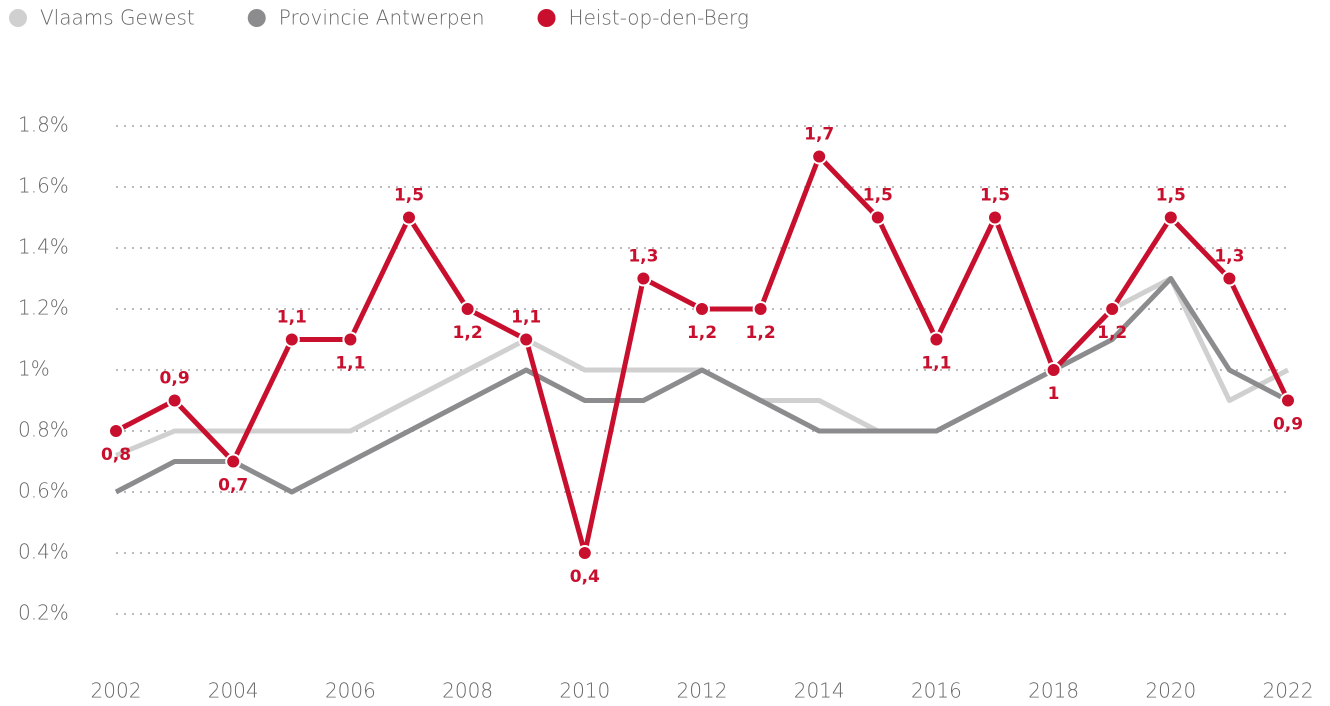  What do you see at coordinates (43, 247) in the screenshot?
I see `y-tick-label: 1.4%` at bounding box center [43, 247].